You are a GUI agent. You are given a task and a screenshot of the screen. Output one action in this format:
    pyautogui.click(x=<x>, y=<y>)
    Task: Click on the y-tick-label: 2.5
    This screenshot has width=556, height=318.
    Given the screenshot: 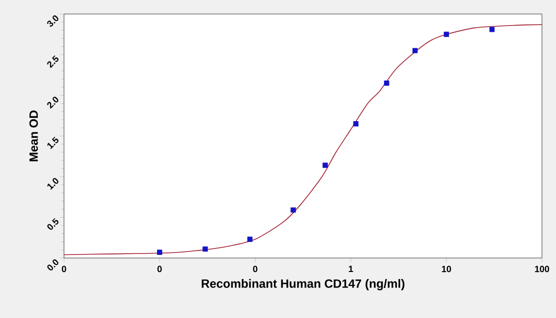 What is the action you would take?
    pyautogui.click(x=52, y=61)
    